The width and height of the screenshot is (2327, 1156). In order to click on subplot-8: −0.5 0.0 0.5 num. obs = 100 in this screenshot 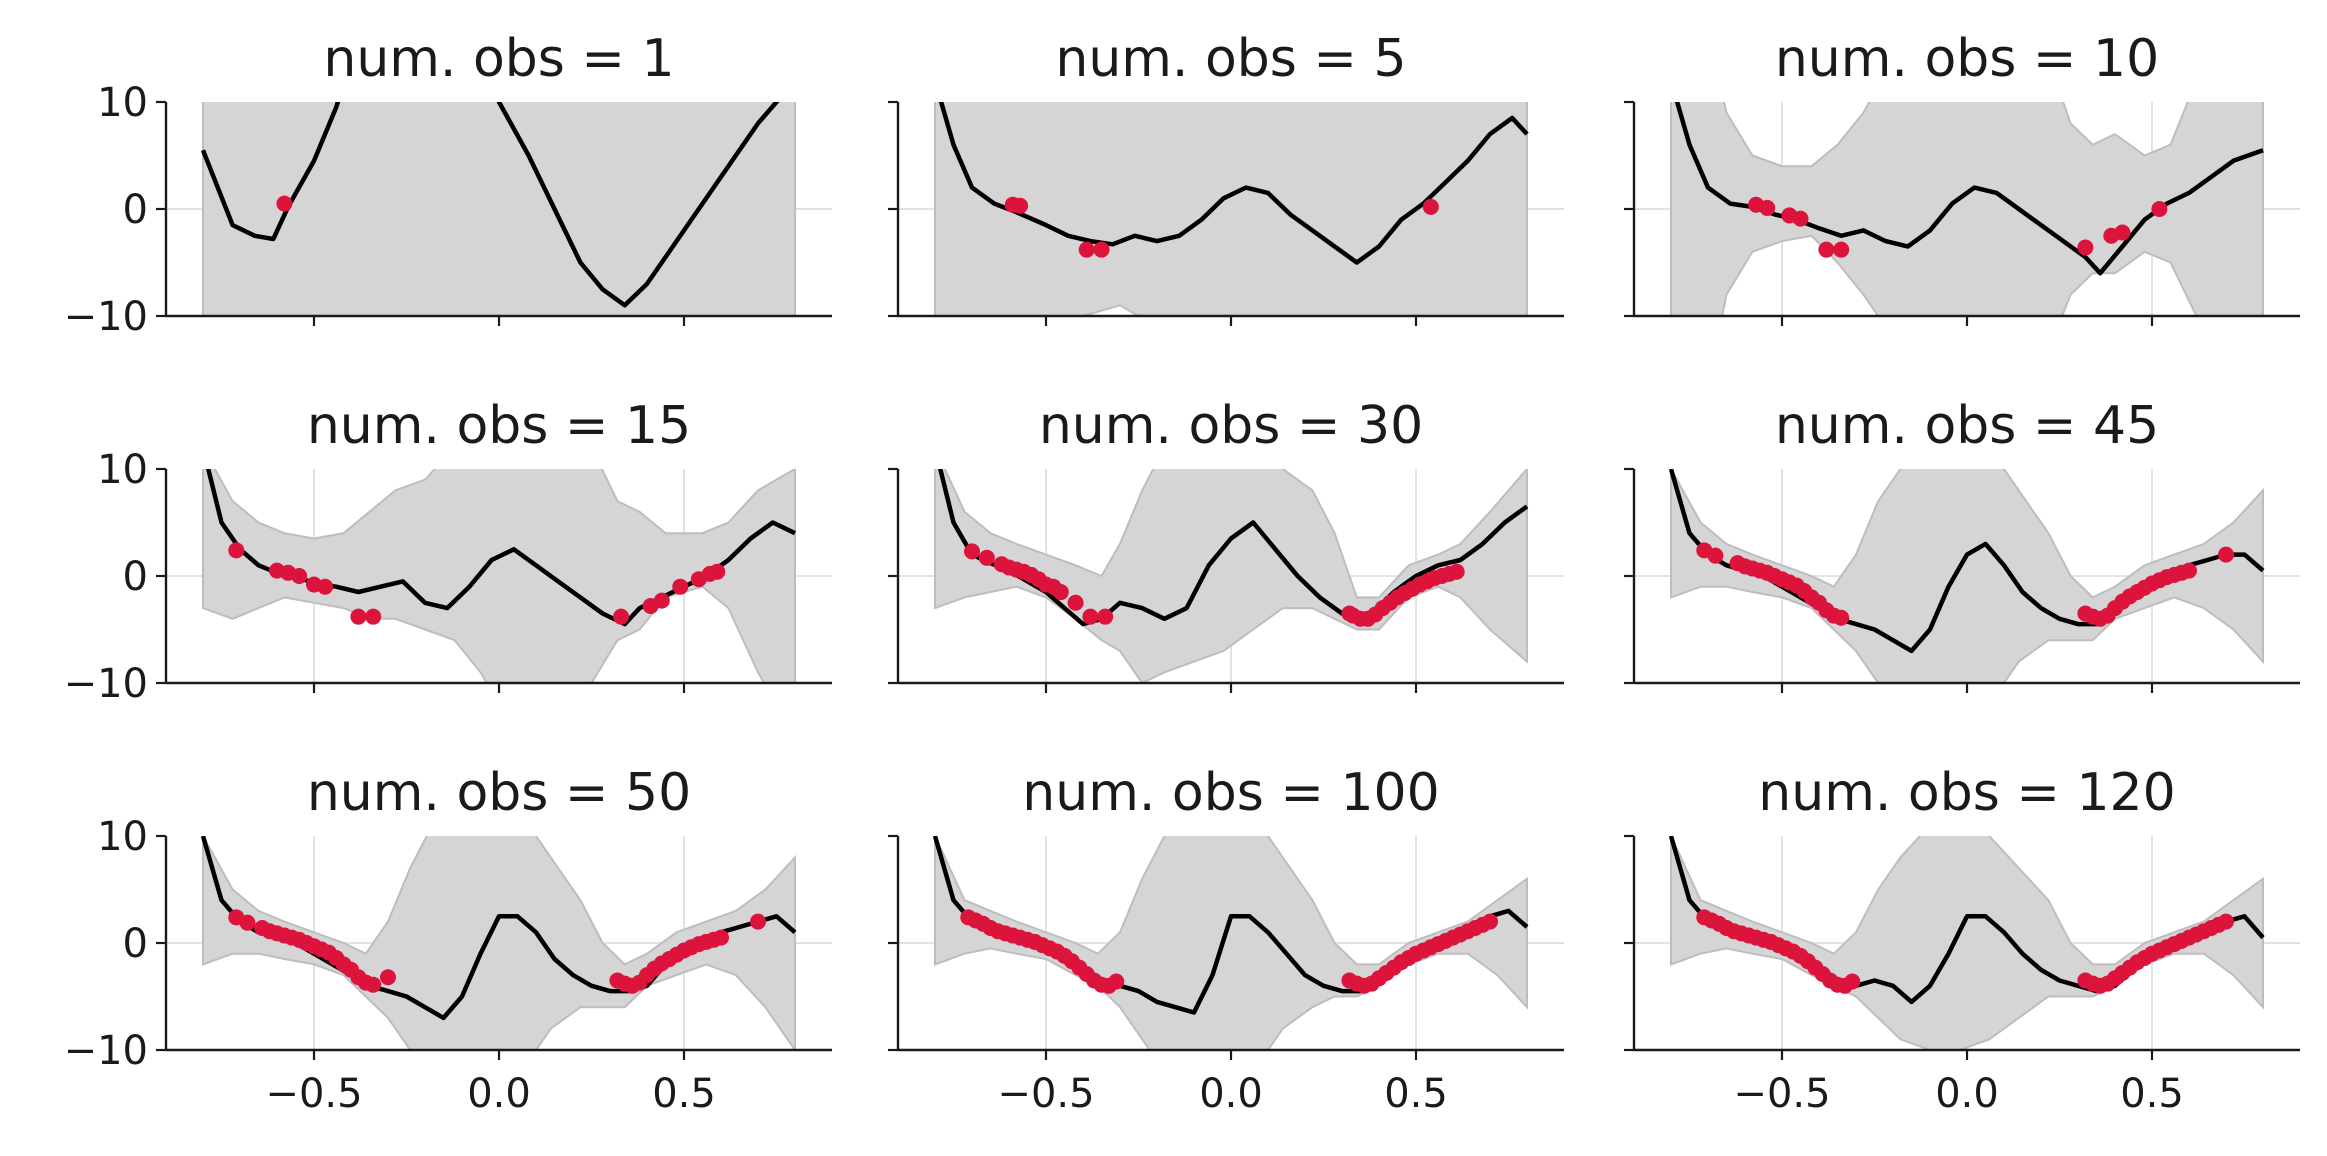, I will do `click(1226, 940)`.